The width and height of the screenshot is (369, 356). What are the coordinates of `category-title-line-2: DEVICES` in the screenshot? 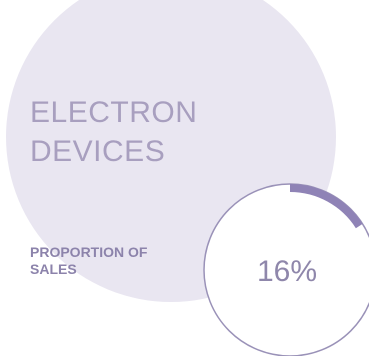 It's located at (98, 151).